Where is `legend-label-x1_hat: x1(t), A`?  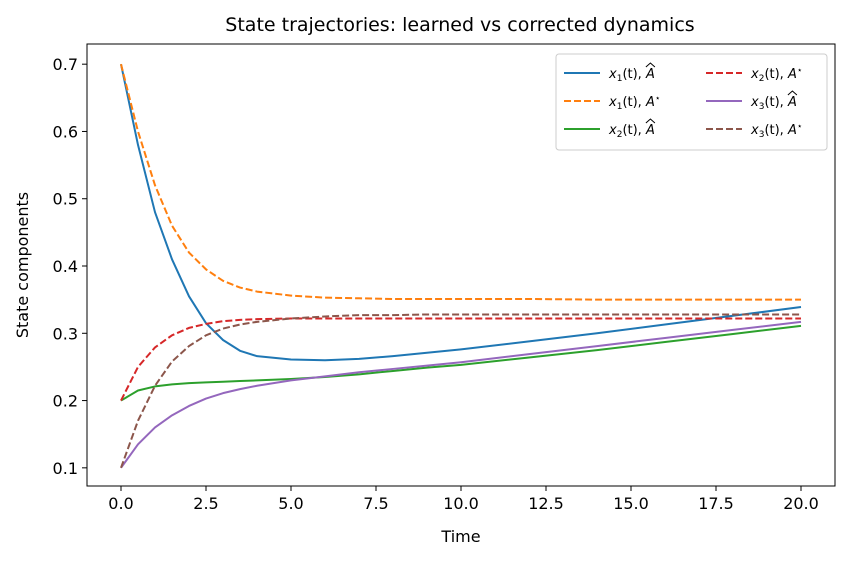
legend-label-x1_hat: x1(t), A is located at coordinates (631, 75).